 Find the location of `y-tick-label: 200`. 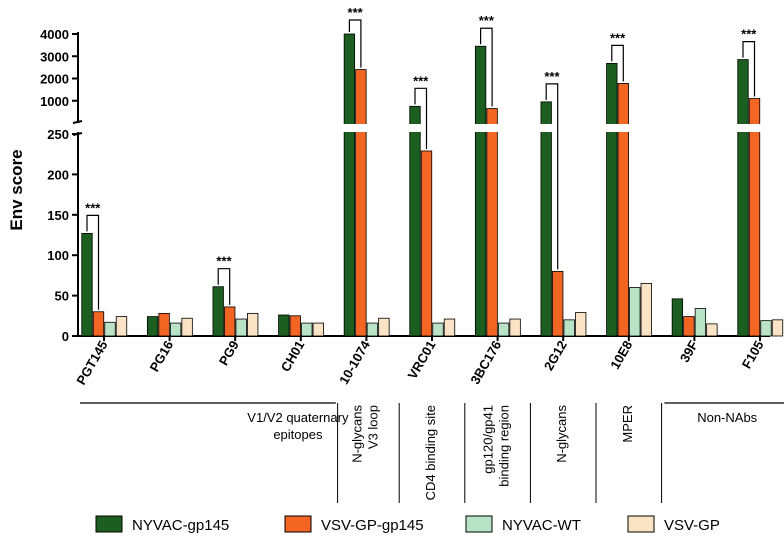

y-tick-label: 200 is located at coordinates (58, 174).